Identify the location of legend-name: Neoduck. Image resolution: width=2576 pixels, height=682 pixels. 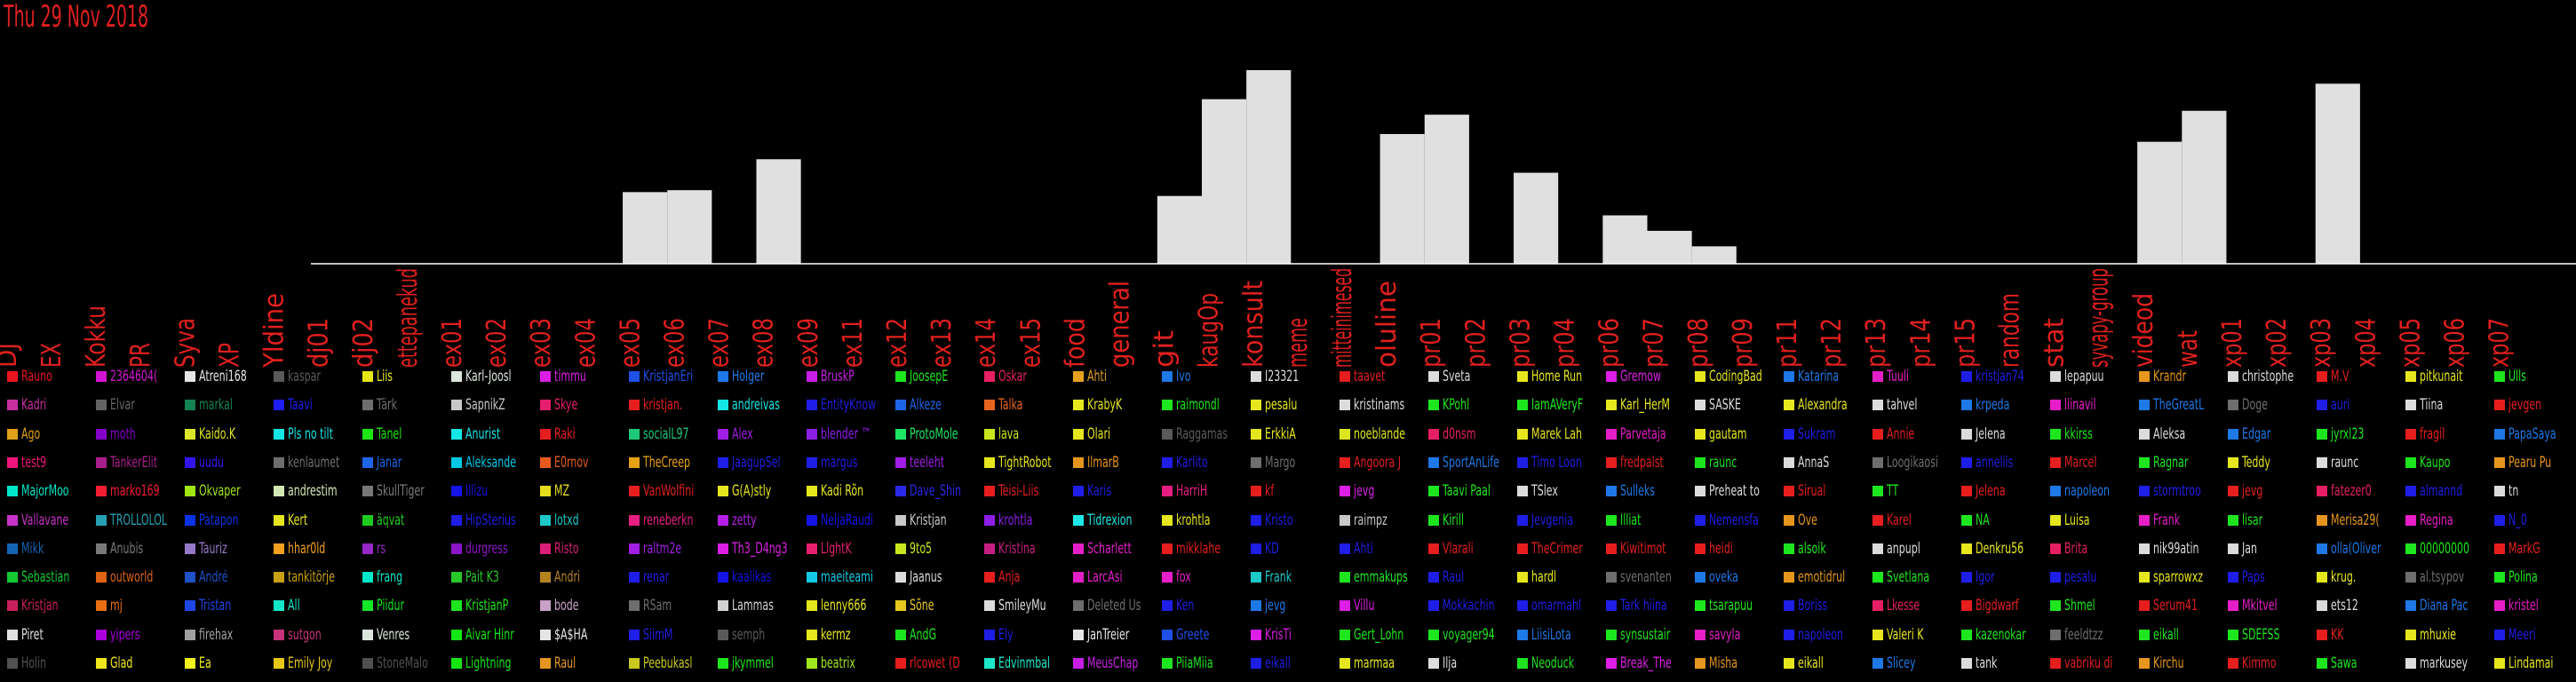
(1553, 663).